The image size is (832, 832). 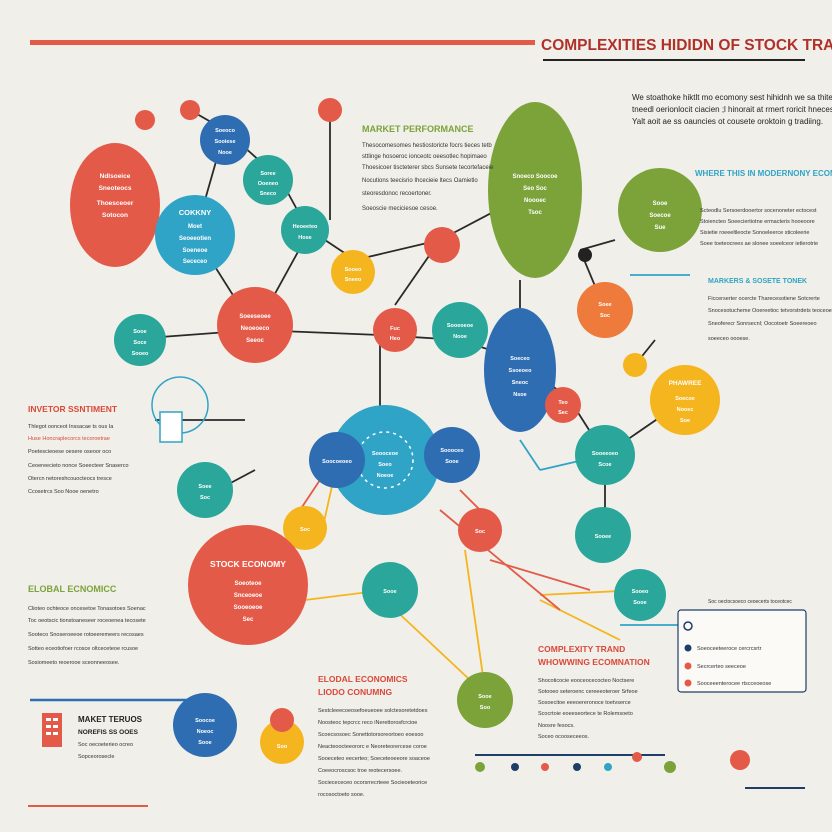 I want to click on node-red-small-right: Teo Sec, so click(x=563, y=405).